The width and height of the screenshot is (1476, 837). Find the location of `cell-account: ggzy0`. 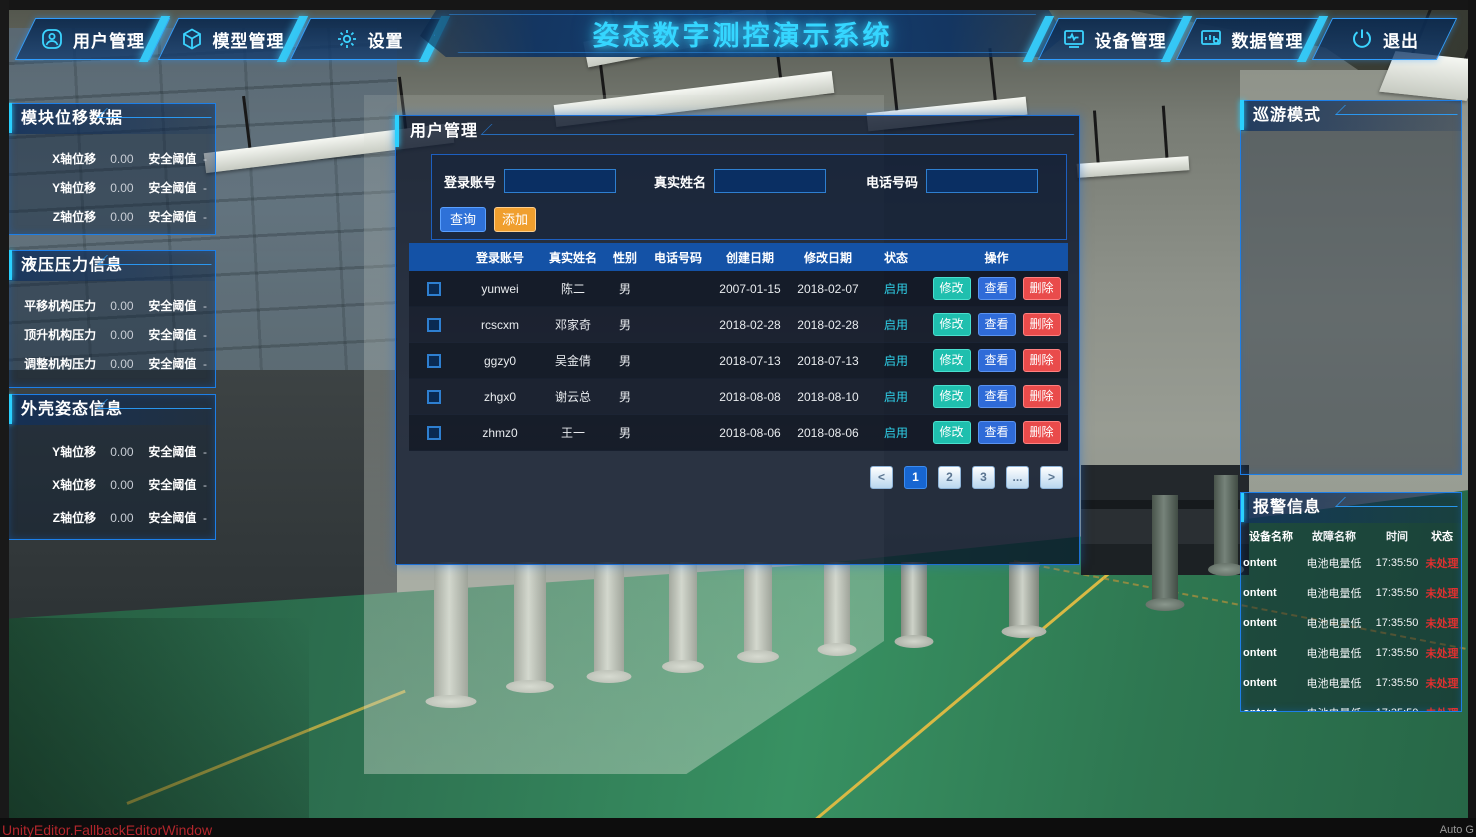

cell-account: ggzy0 is located at coordinates (500, 360).